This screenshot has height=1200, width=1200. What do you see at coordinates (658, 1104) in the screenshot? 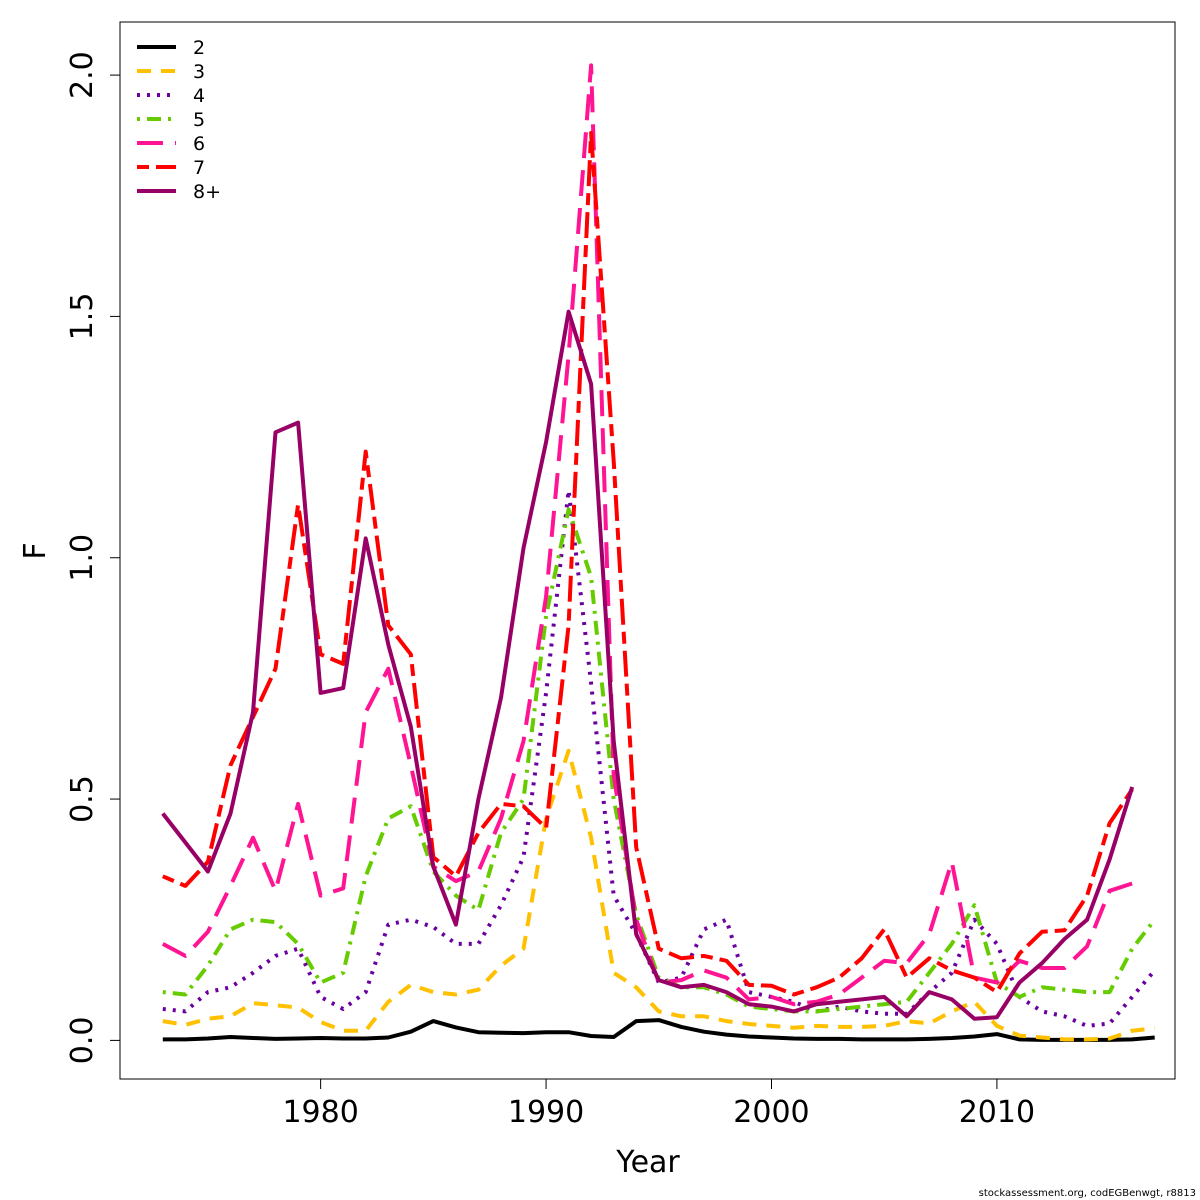
I see `x-axis: 1980 1990 2000 2010` at bounding box center [658, 1104].